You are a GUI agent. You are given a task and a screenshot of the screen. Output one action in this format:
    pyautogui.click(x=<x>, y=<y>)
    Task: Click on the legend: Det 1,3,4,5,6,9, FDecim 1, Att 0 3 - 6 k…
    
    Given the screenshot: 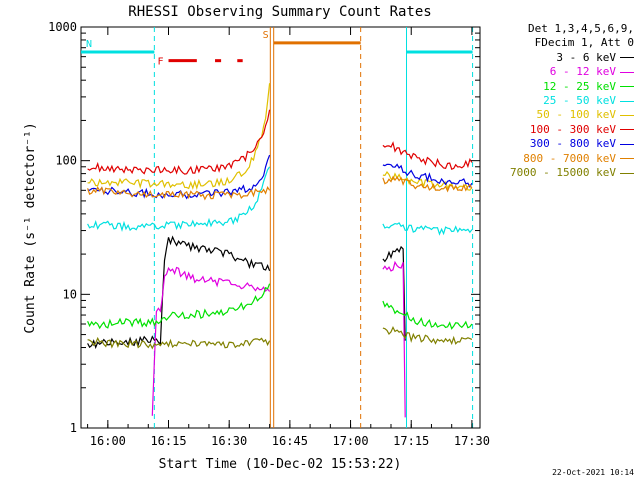 What is the action you would take?
    pyautogui.click(x=572, y=101)
    